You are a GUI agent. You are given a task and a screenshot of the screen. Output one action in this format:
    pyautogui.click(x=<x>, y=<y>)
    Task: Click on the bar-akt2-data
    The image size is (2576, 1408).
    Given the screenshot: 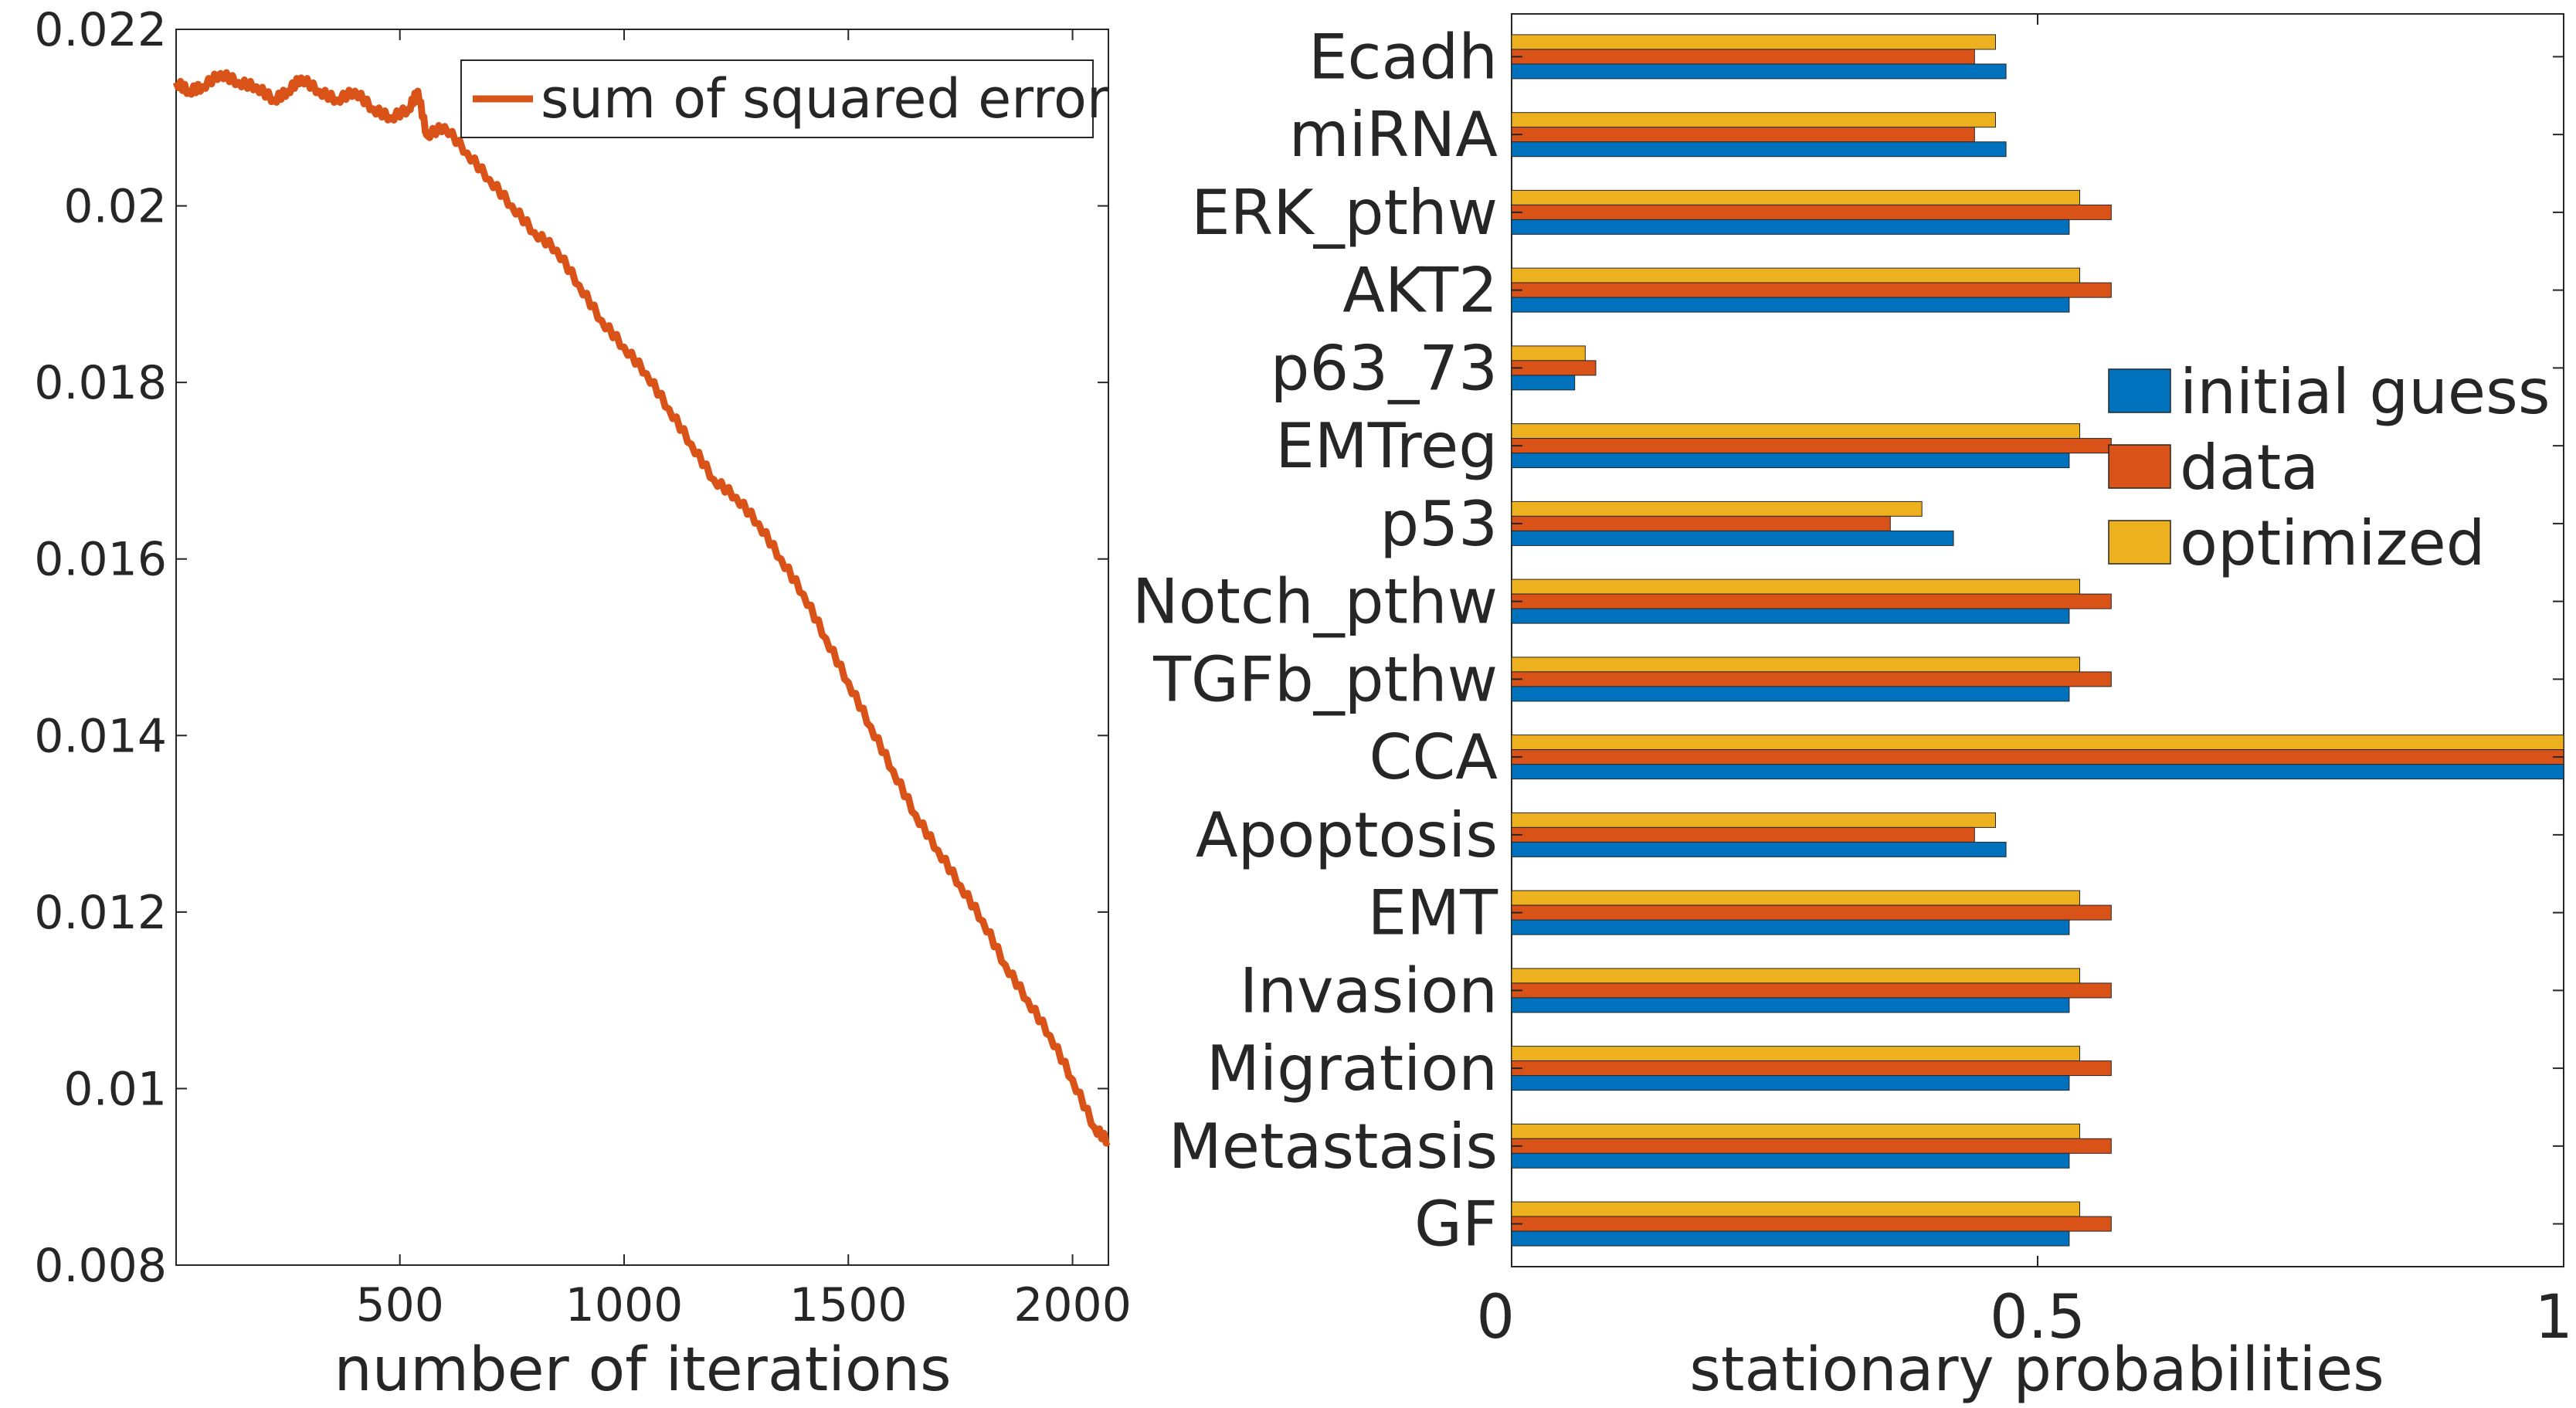 What is the action you would take?
    pyautogui.click(x=1811, y=290)
    